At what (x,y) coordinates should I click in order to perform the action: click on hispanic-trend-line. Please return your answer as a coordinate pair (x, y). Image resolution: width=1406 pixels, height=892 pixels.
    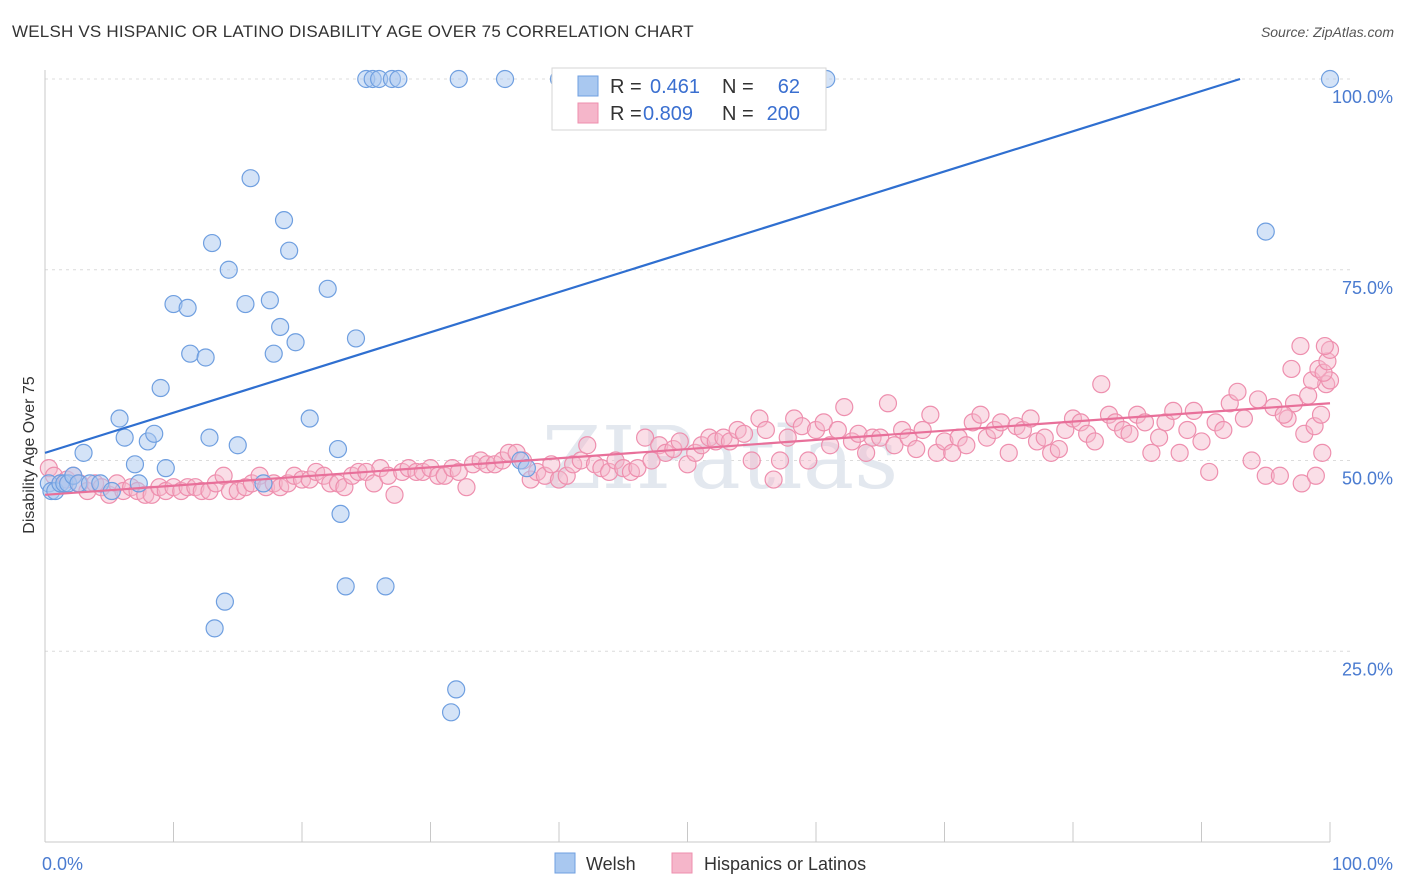
    Looking at the image, I should click on (687, 449).